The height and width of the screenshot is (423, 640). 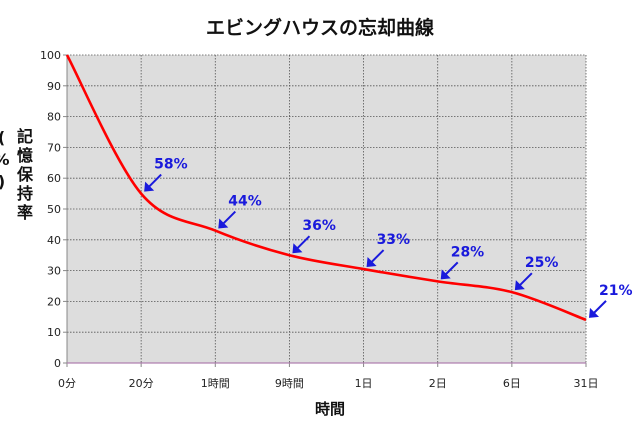 What do you see at coordinates (54, 178) in the screenshot?
I see `y-tick-label: 60` at bounding box center [54, 178].